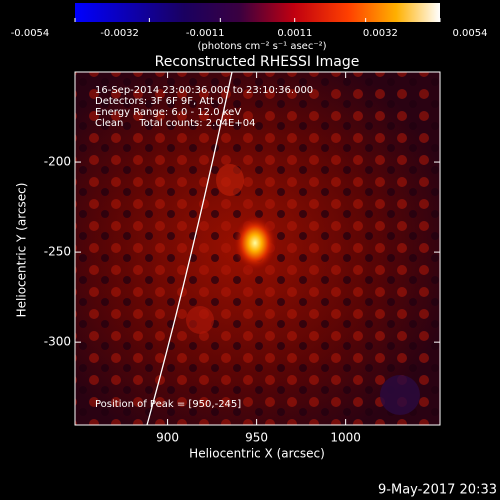 The width and height of the screenshot is (500, 500). I want to click on footer: 9-May-2017 20:33, so click(437, 490).